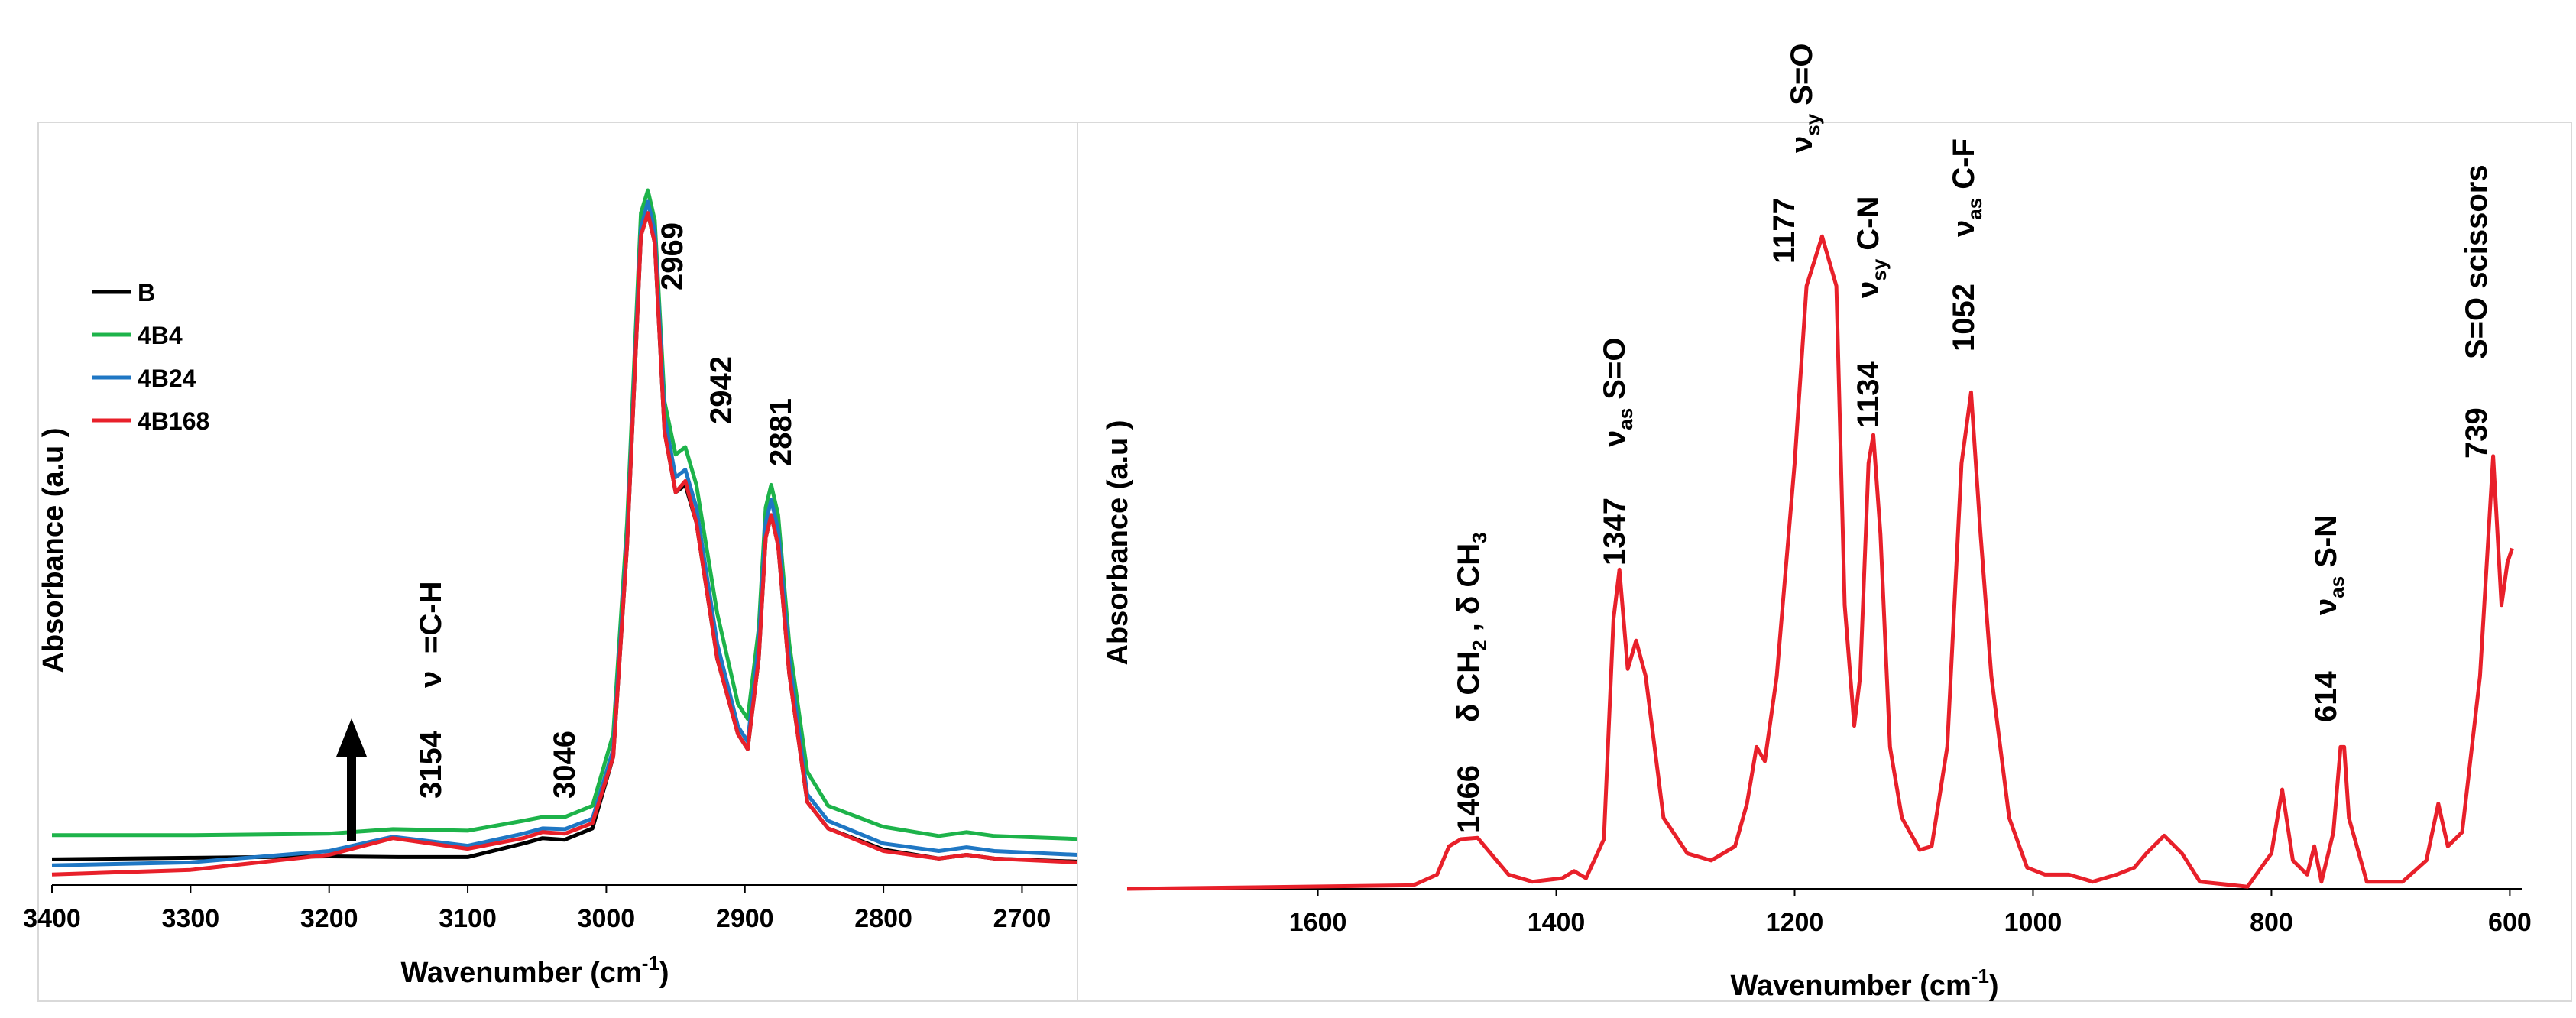 This screenshot has height=1018, width=2576. Describe the element at coordinates (1868, 394) in the screenshot. I see `peak-label-1134: 1134` at that location.